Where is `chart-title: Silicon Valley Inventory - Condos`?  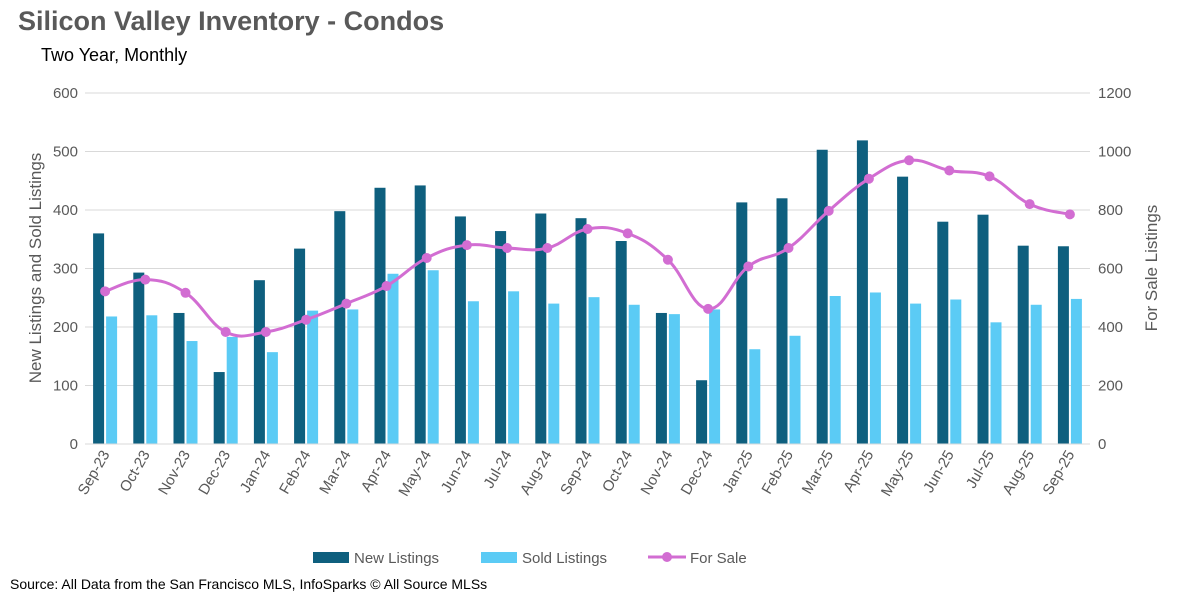
chart-title: Silicon Valley Inventory - Condos is located at coordinates (231, 21).